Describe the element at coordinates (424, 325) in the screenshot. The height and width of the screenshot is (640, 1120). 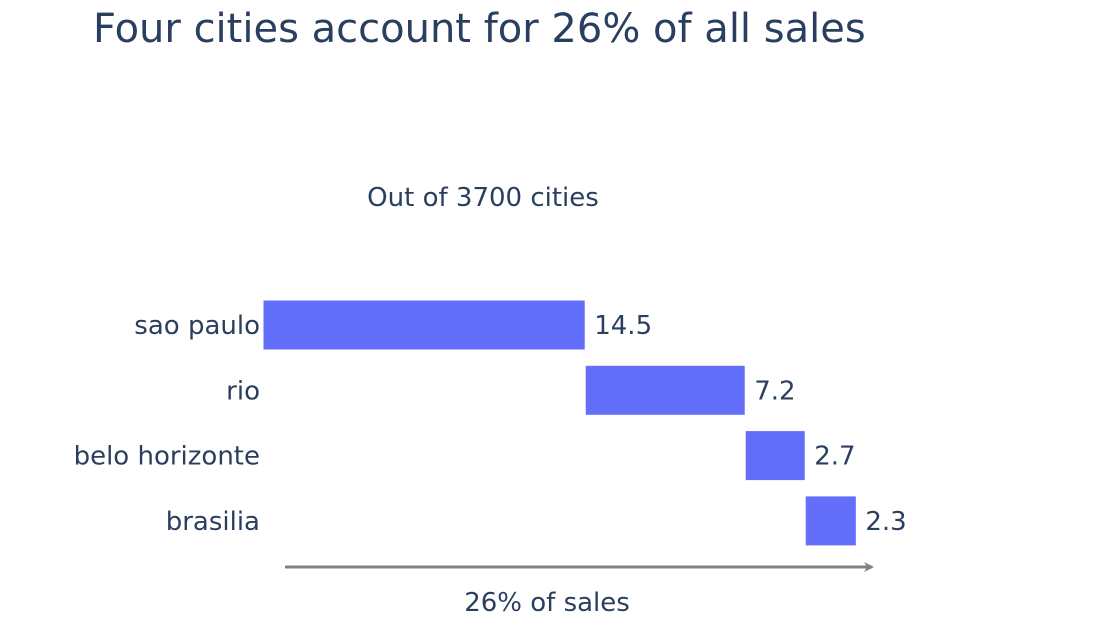
I see `bar-sao-paulo` at that location.